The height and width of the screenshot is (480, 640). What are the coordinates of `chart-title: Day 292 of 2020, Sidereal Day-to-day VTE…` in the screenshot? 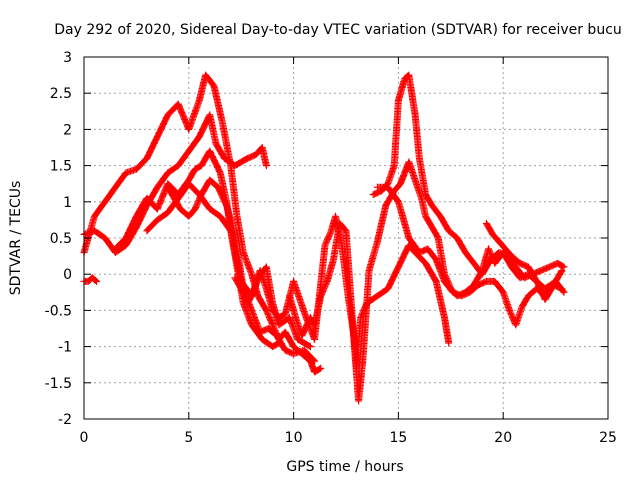 It's located at (338, 30).